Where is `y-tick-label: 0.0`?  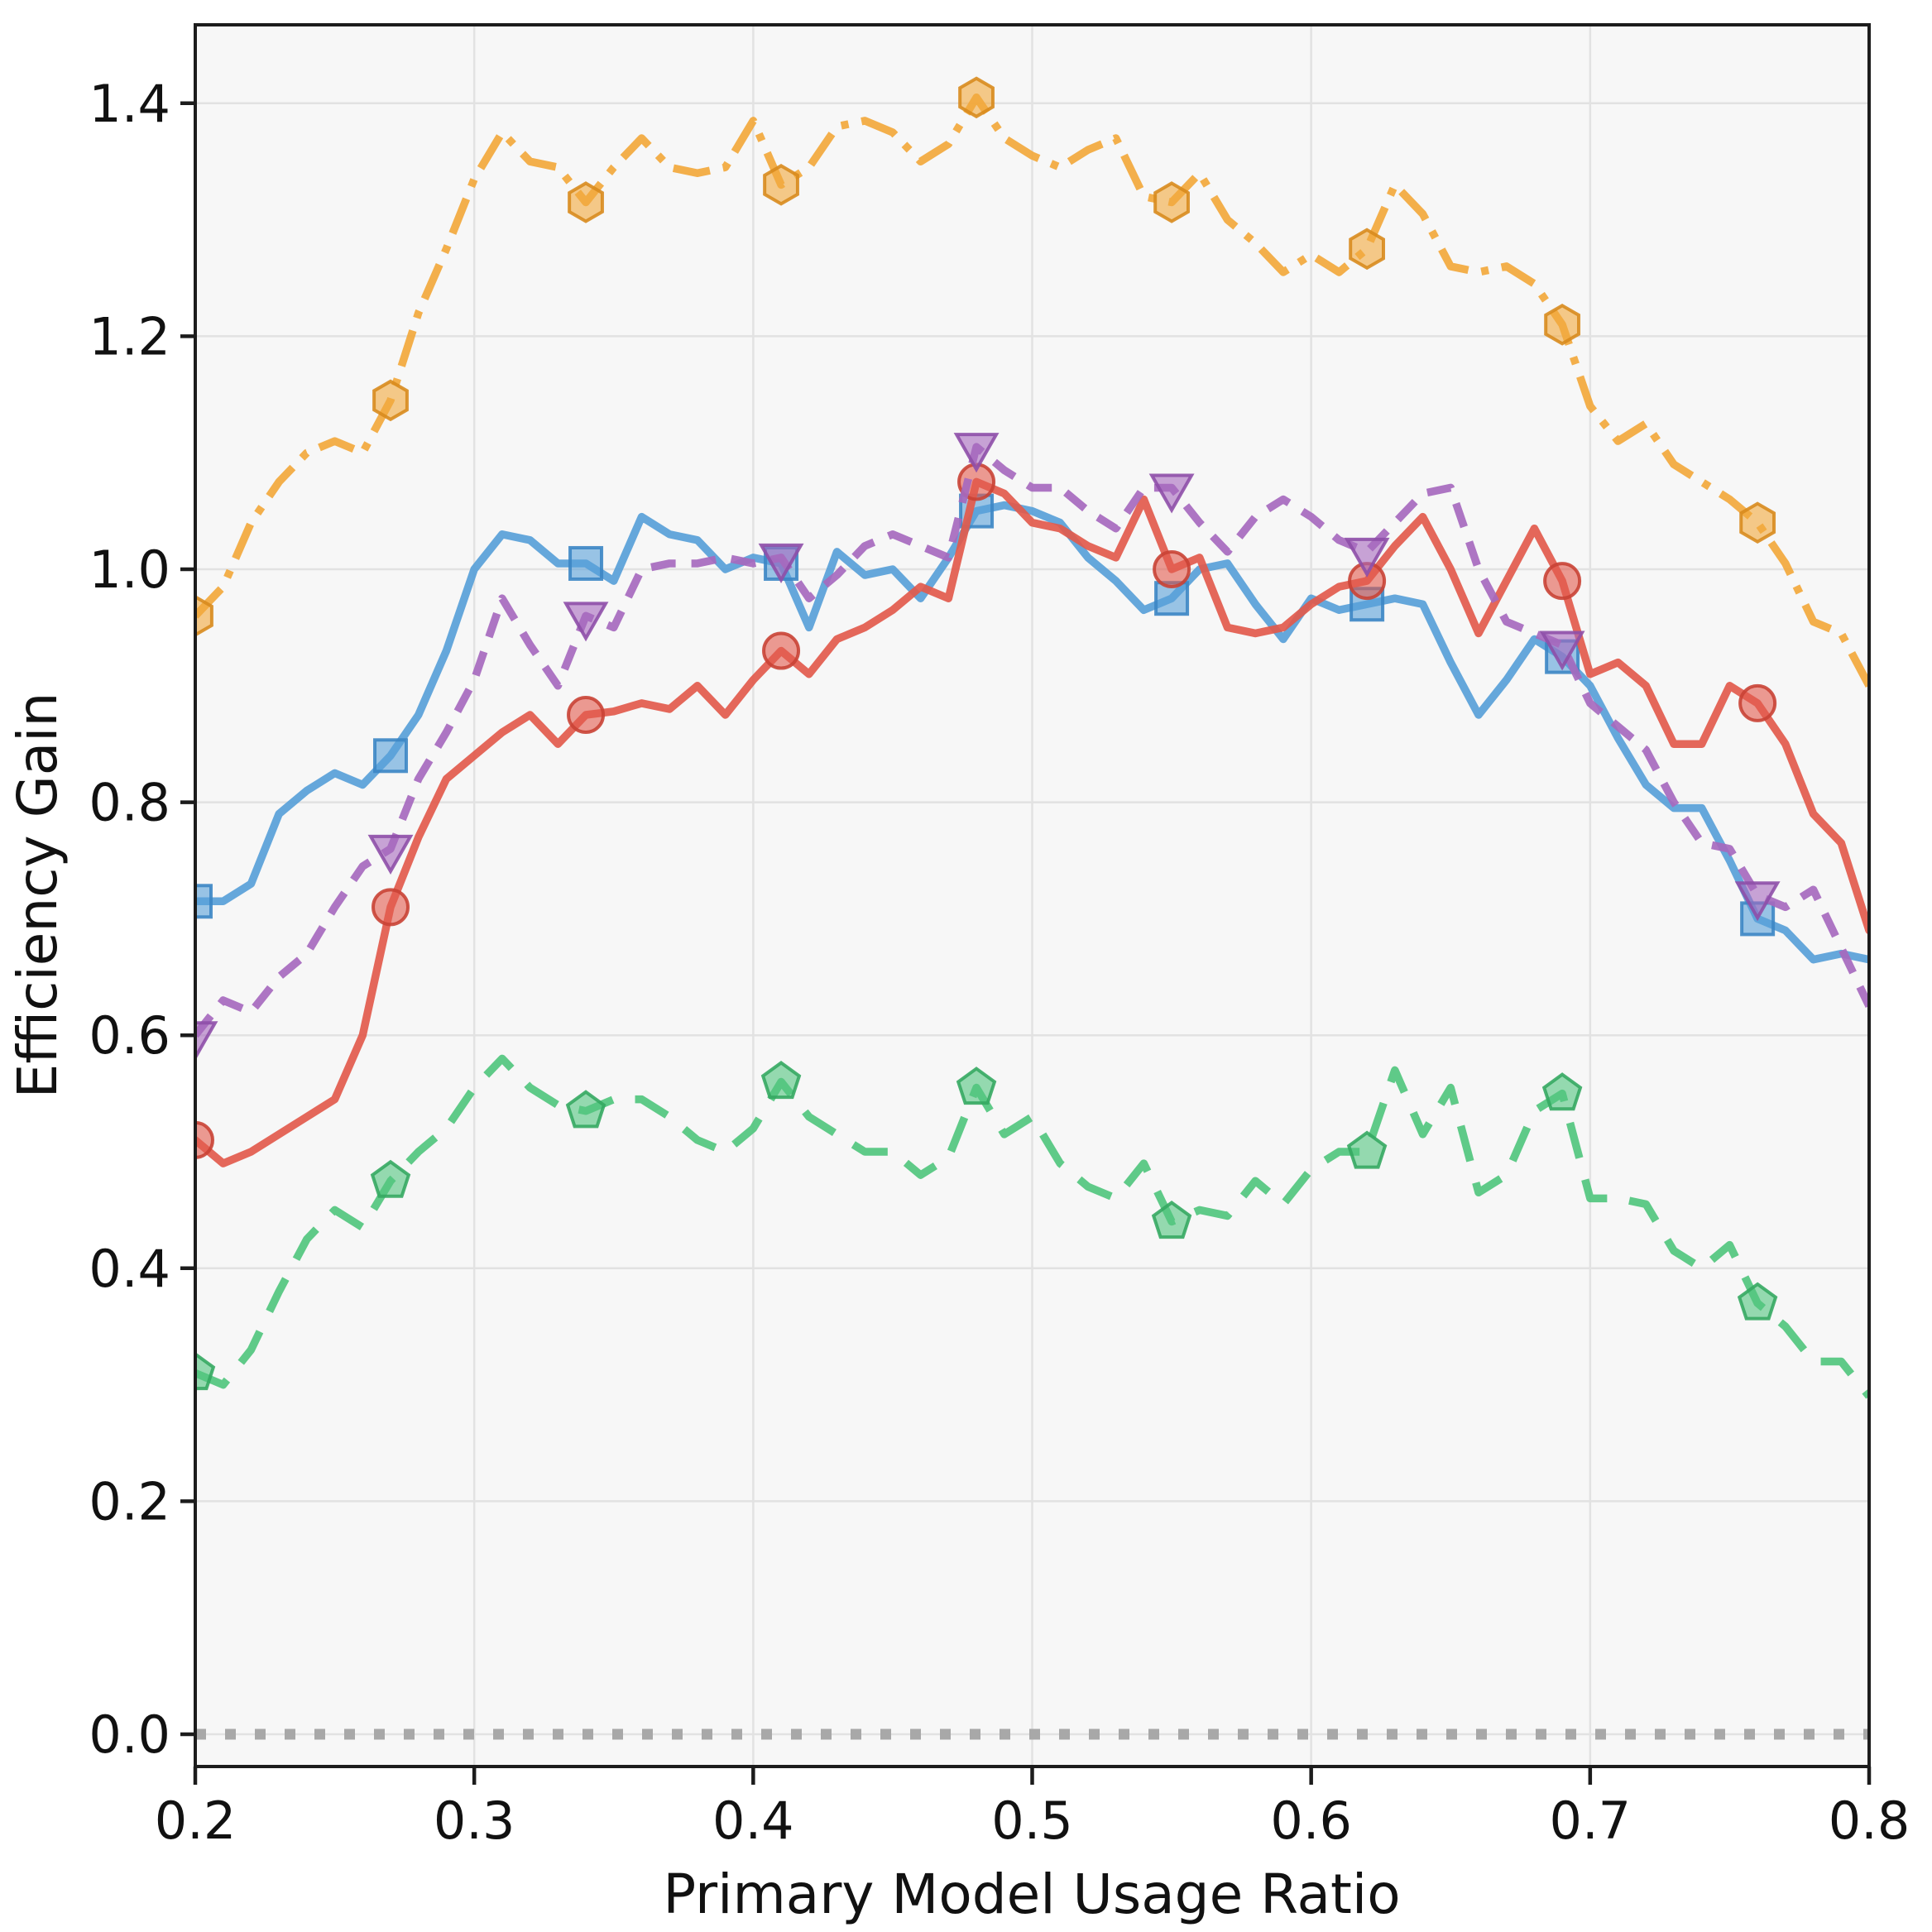
y-tick-label: 0.0 is located at coordinates (130, 1734).